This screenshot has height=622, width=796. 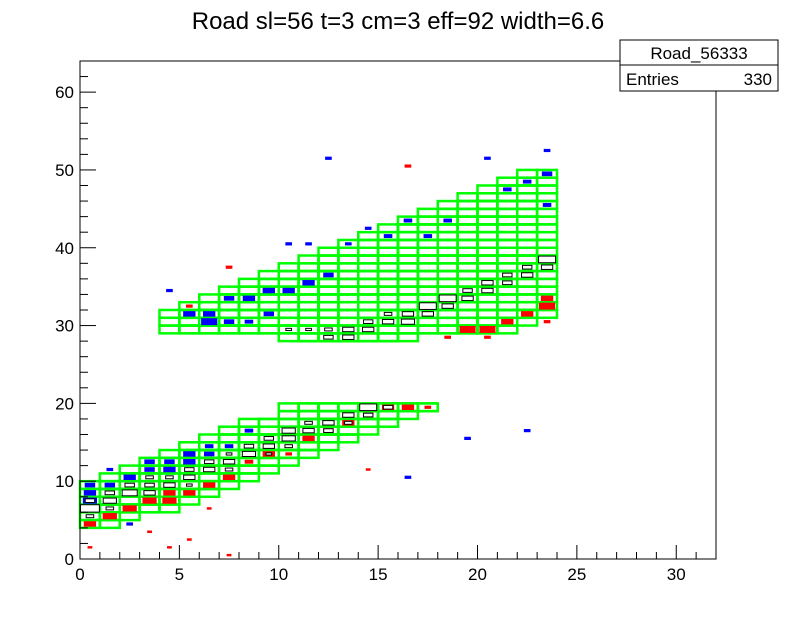 What do you see at coordinates (64, 170) in the screenshot?
I see `y-tick-label: 50` at bounding box center [64, 170].